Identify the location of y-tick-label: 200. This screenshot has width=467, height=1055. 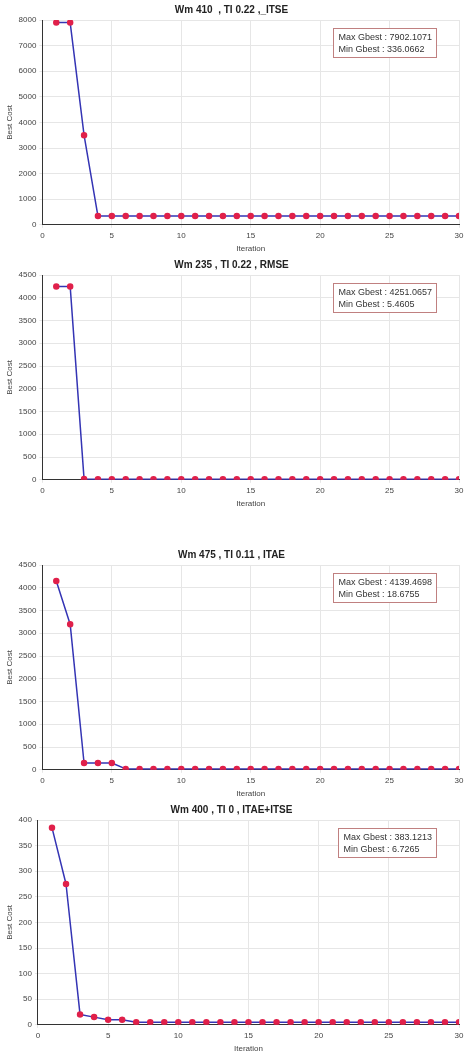
(25, 922).